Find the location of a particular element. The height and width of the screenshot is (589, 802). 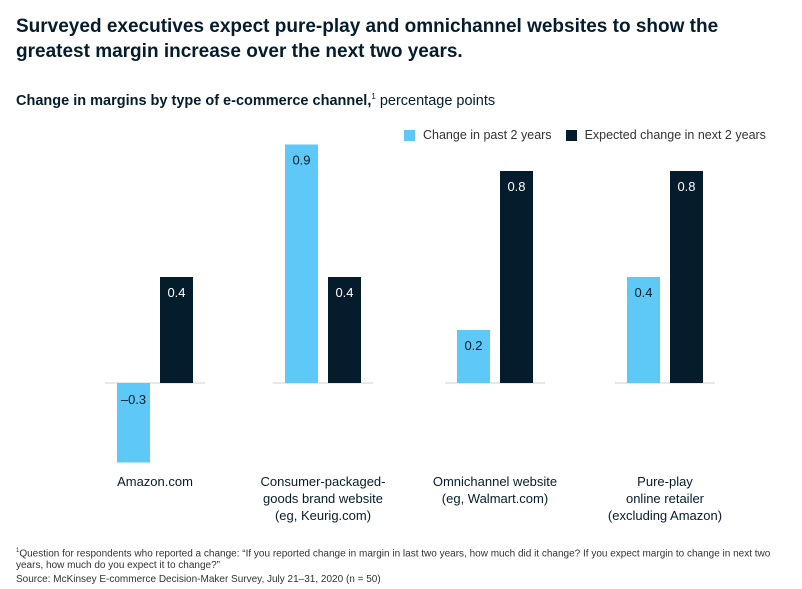

data-label-next-2: 0.8 is located at coordinates (516, 186).